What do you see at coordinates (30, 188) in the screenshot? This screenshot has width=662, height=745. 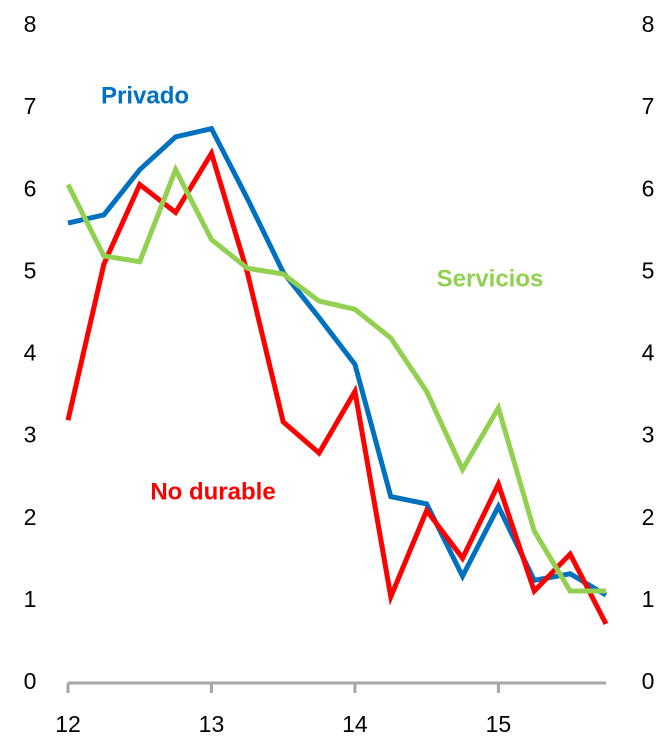 I see `y-tick-label: 6` at bounding box center [30, 188].